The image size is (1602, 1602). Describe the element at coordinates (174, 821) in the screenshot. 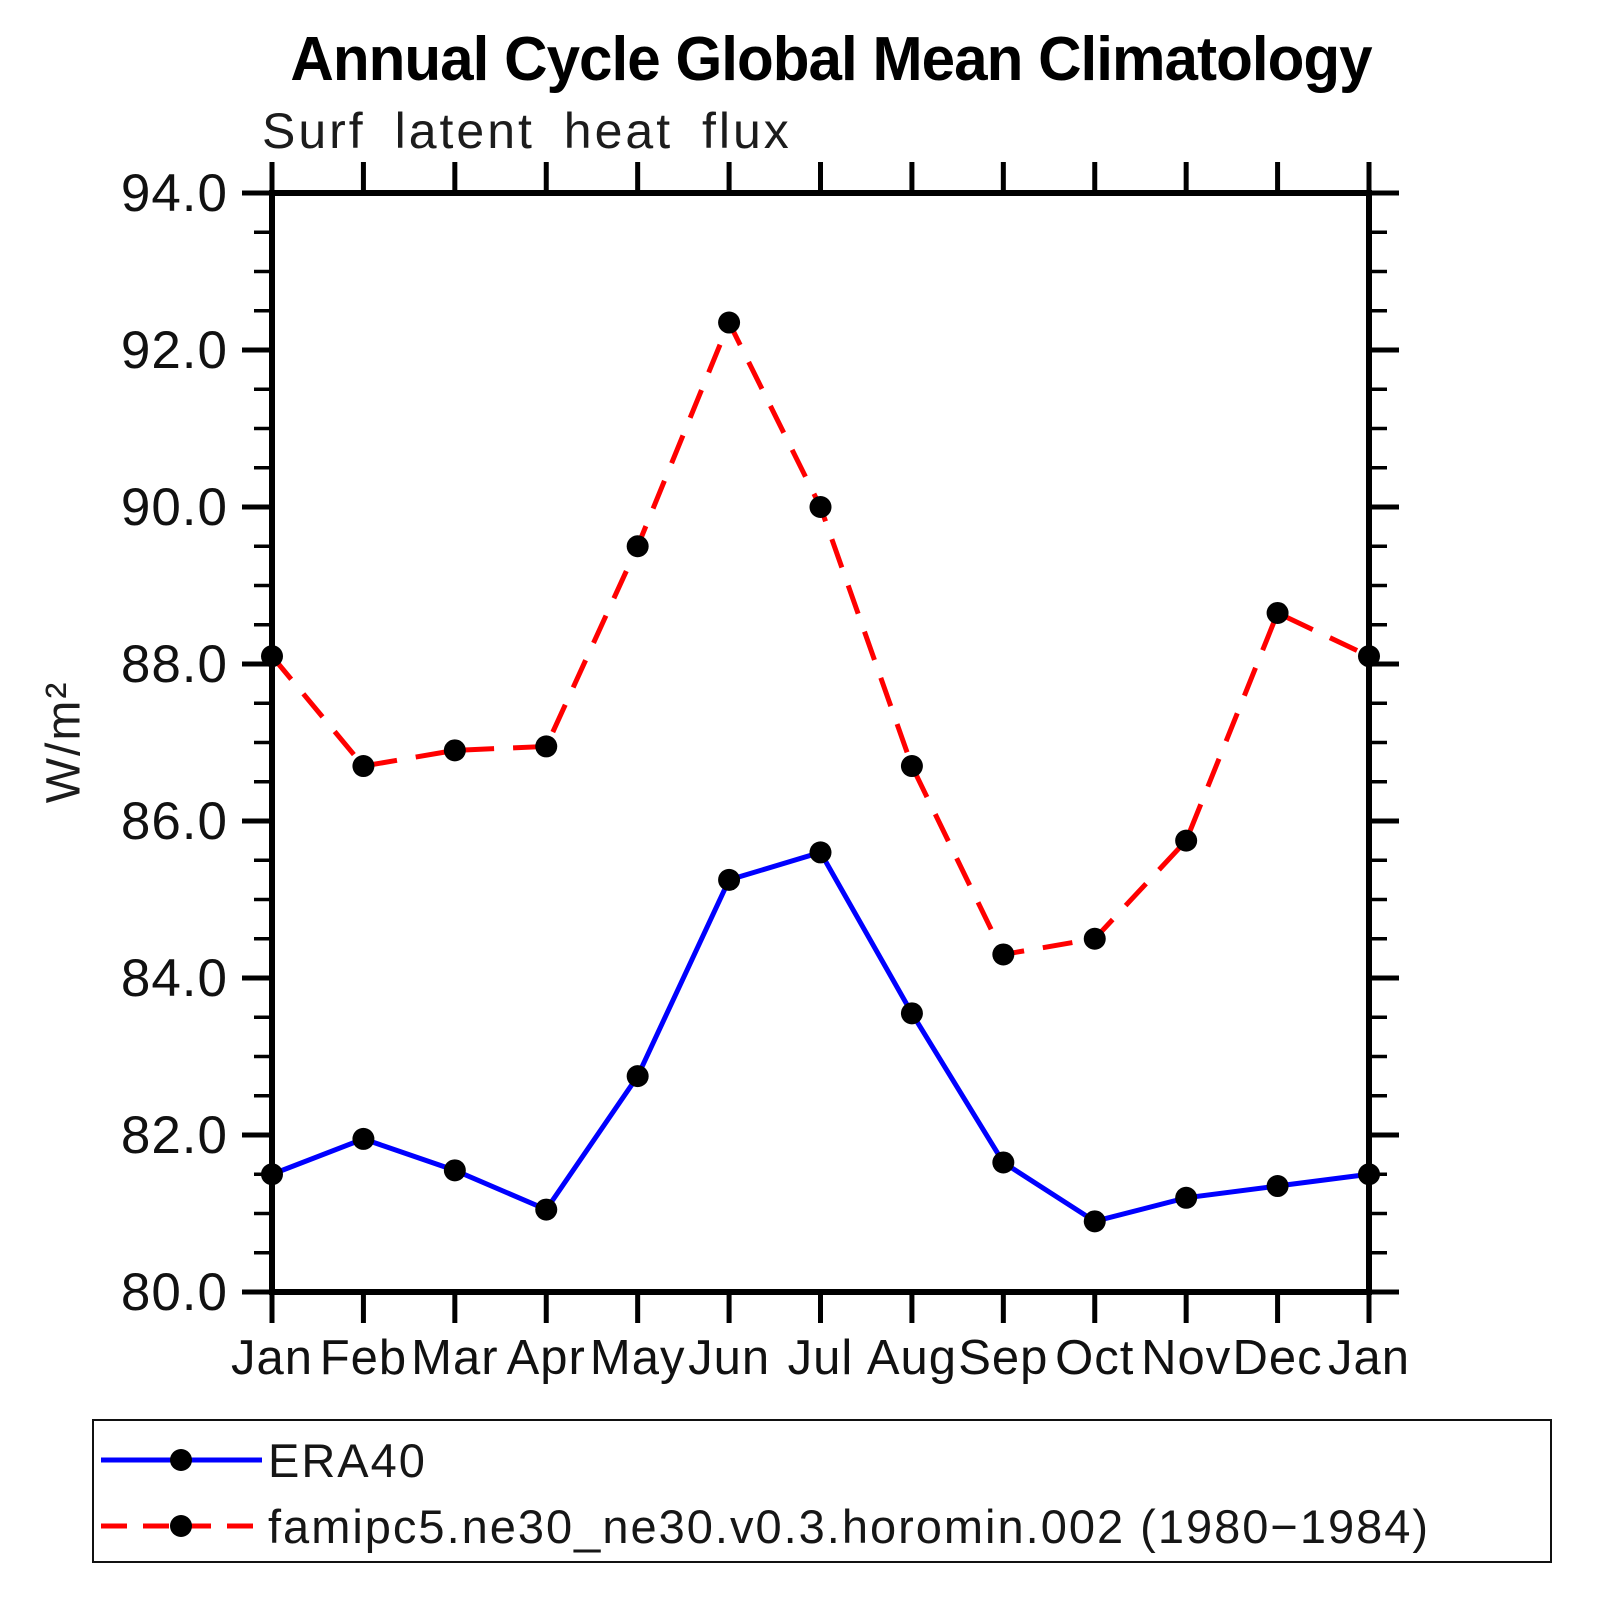

I see `y-tick-label: 86.0` at that location.